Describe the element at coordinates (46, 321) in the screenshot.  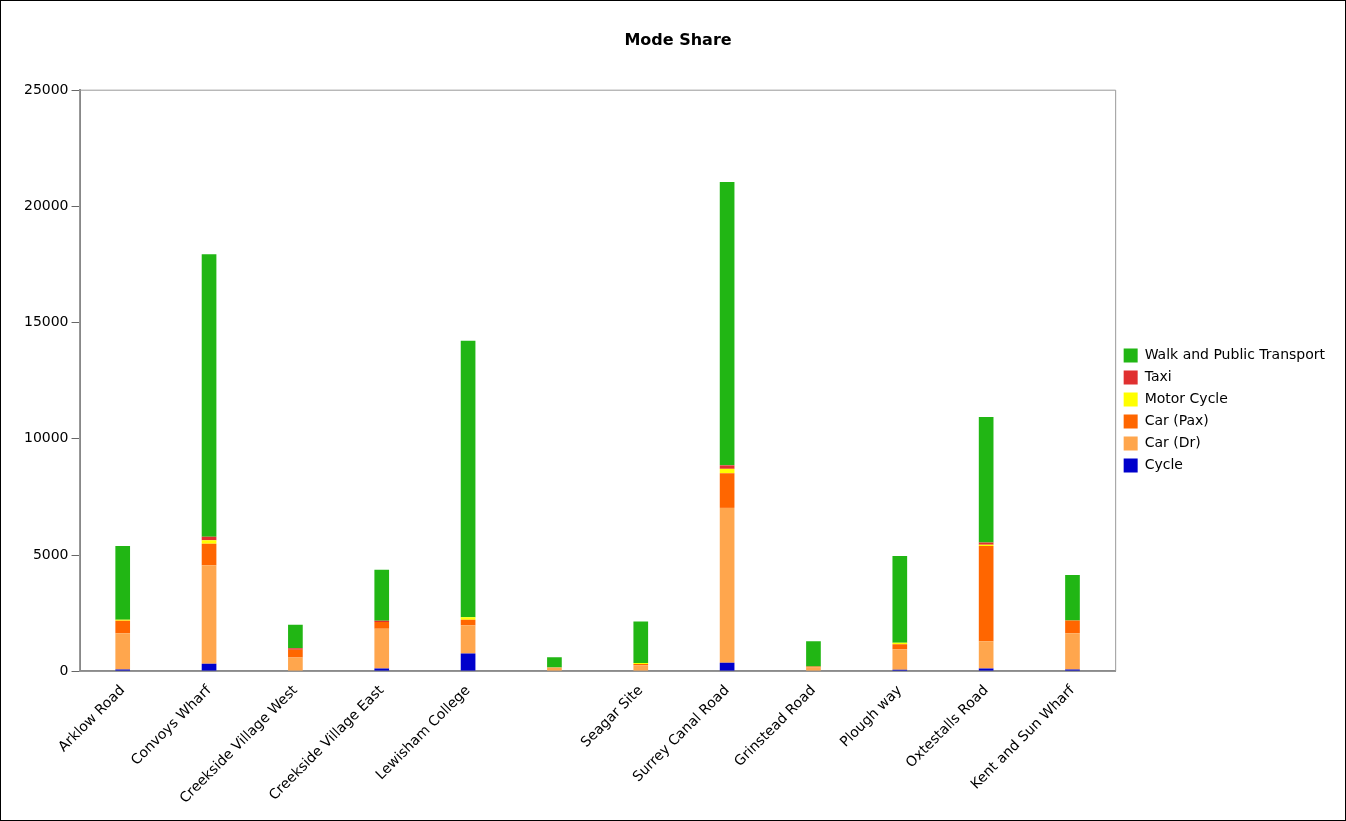
I see `y-tick-label: 15000` at that location.